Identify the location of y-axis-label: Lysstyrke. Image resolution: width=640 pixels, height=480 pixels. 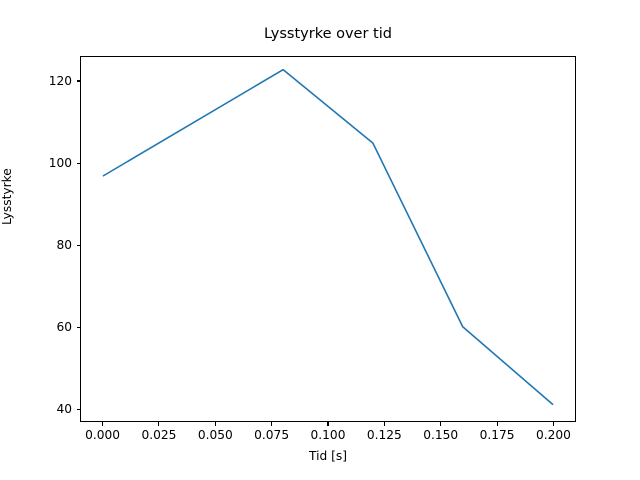
(7, 196).